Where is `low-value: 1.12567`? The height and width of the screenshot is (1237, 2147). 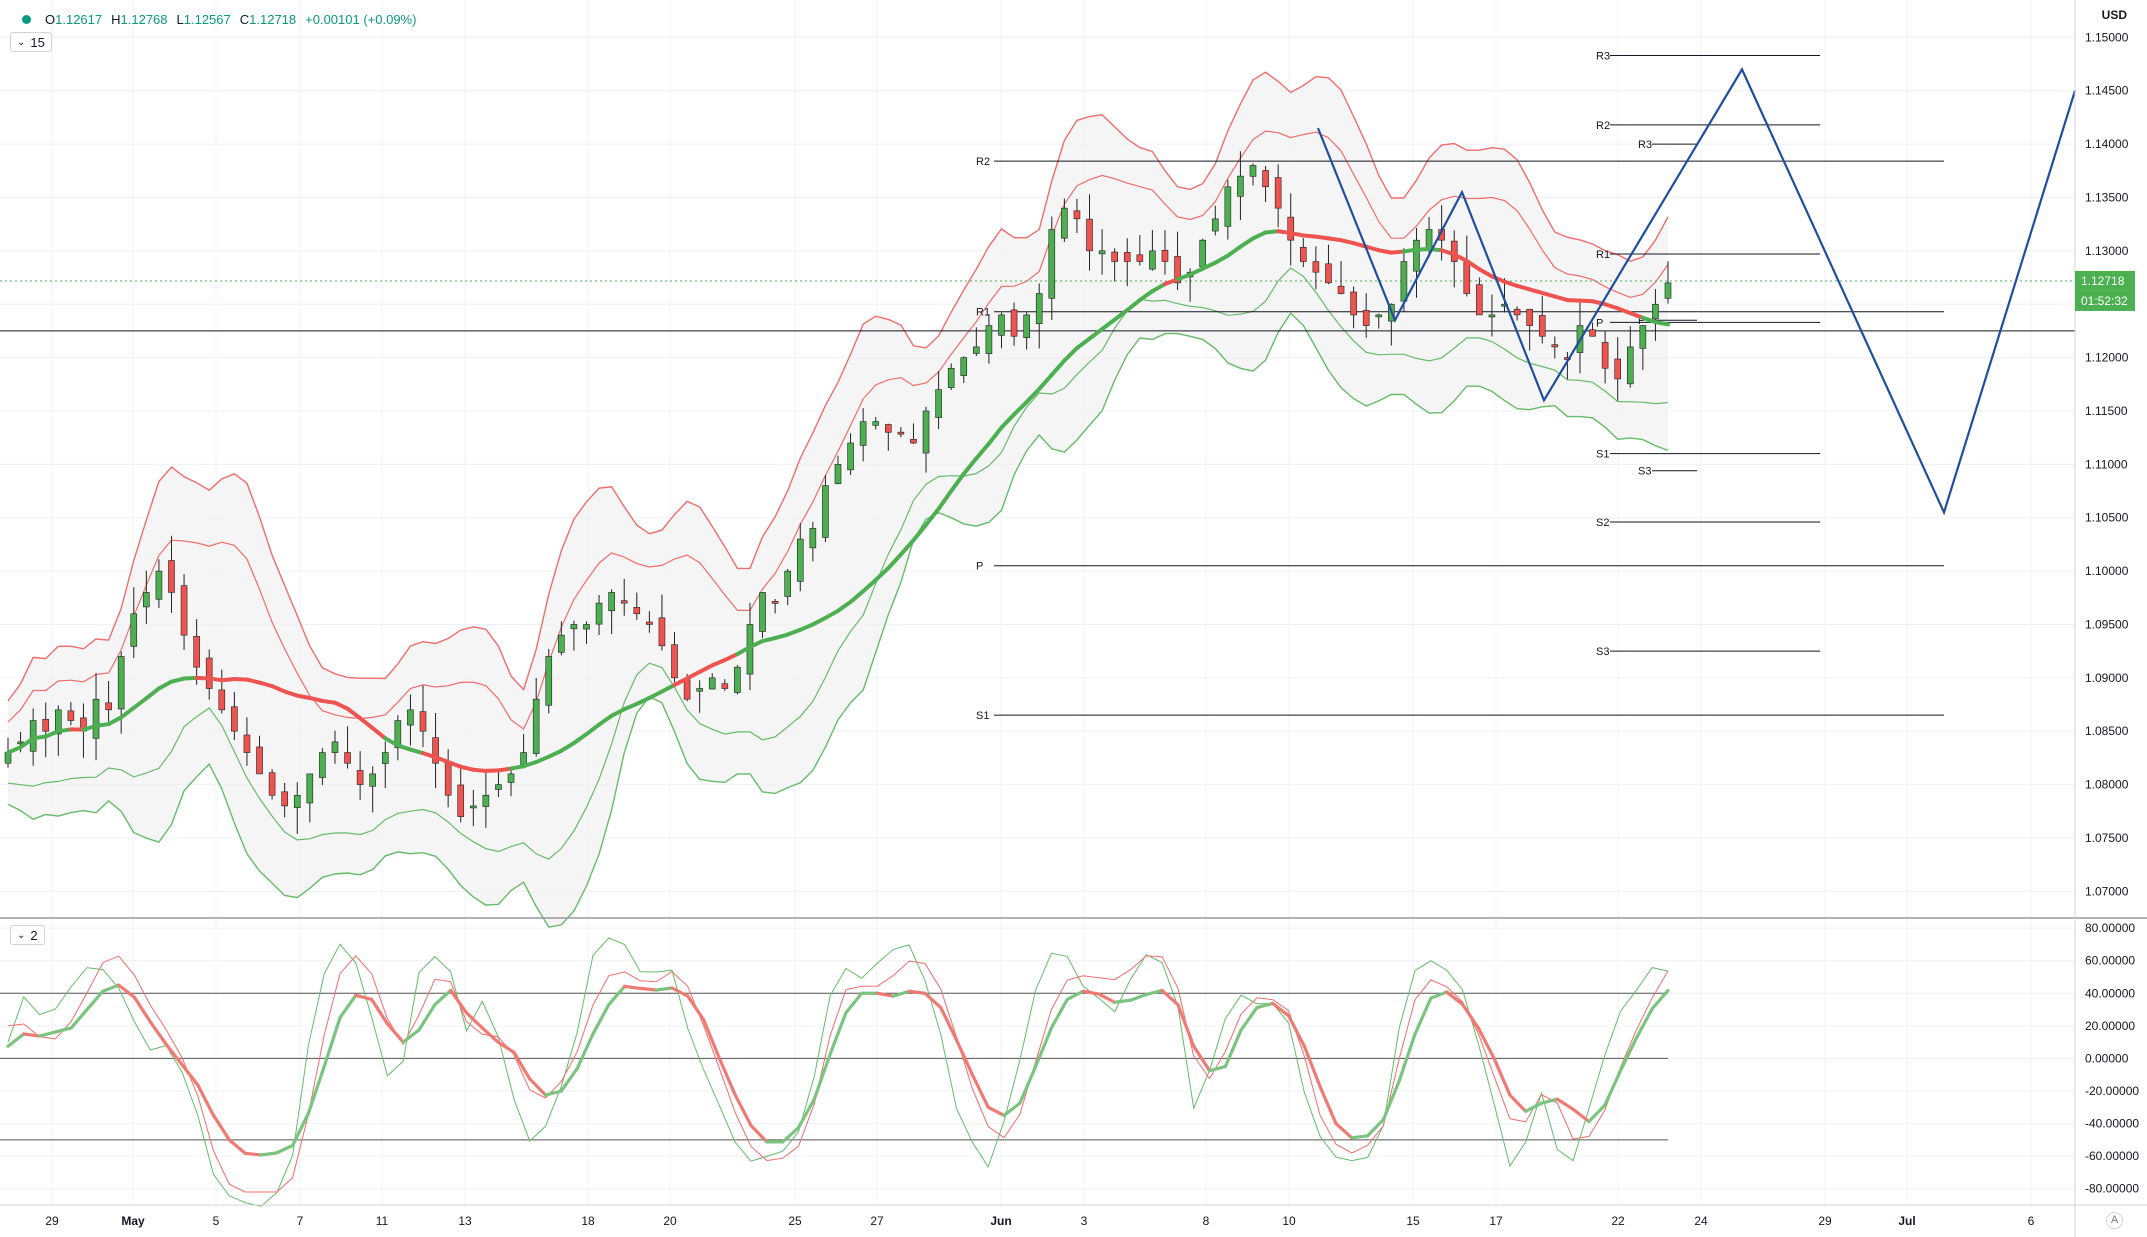 low-value: 1.12567 is located at coordinates (207, 19).